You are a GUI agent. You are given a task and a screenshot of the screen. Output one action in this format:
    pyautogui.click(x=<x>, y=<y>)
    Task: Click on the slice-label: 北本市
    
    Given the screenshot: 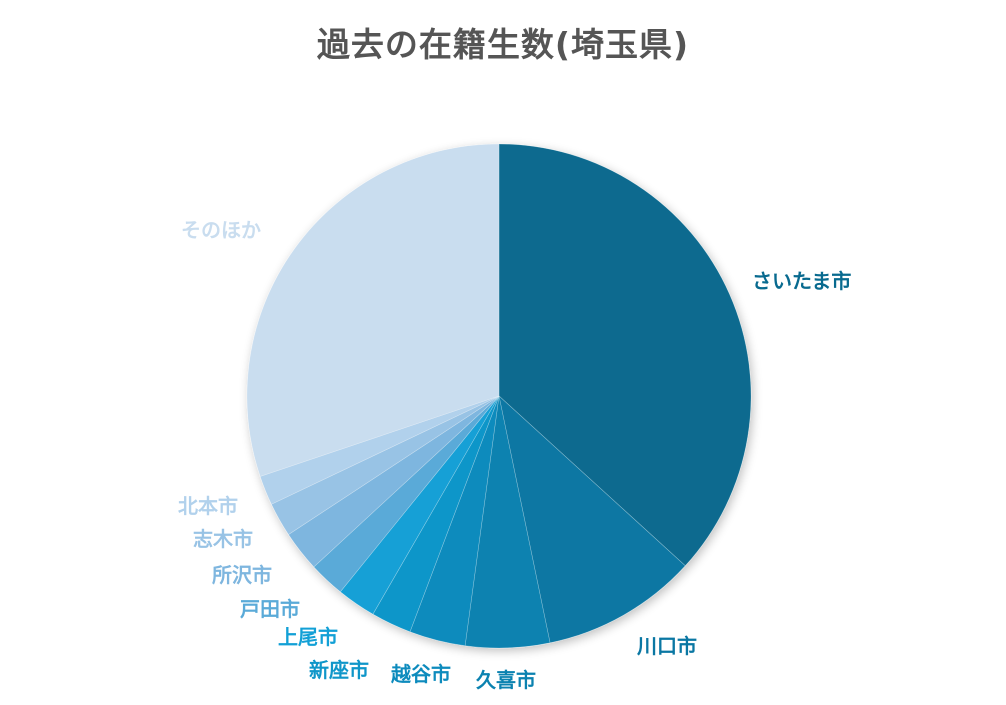 What is the action you would take?
    pyautogui.click(x=208, y=506)
    